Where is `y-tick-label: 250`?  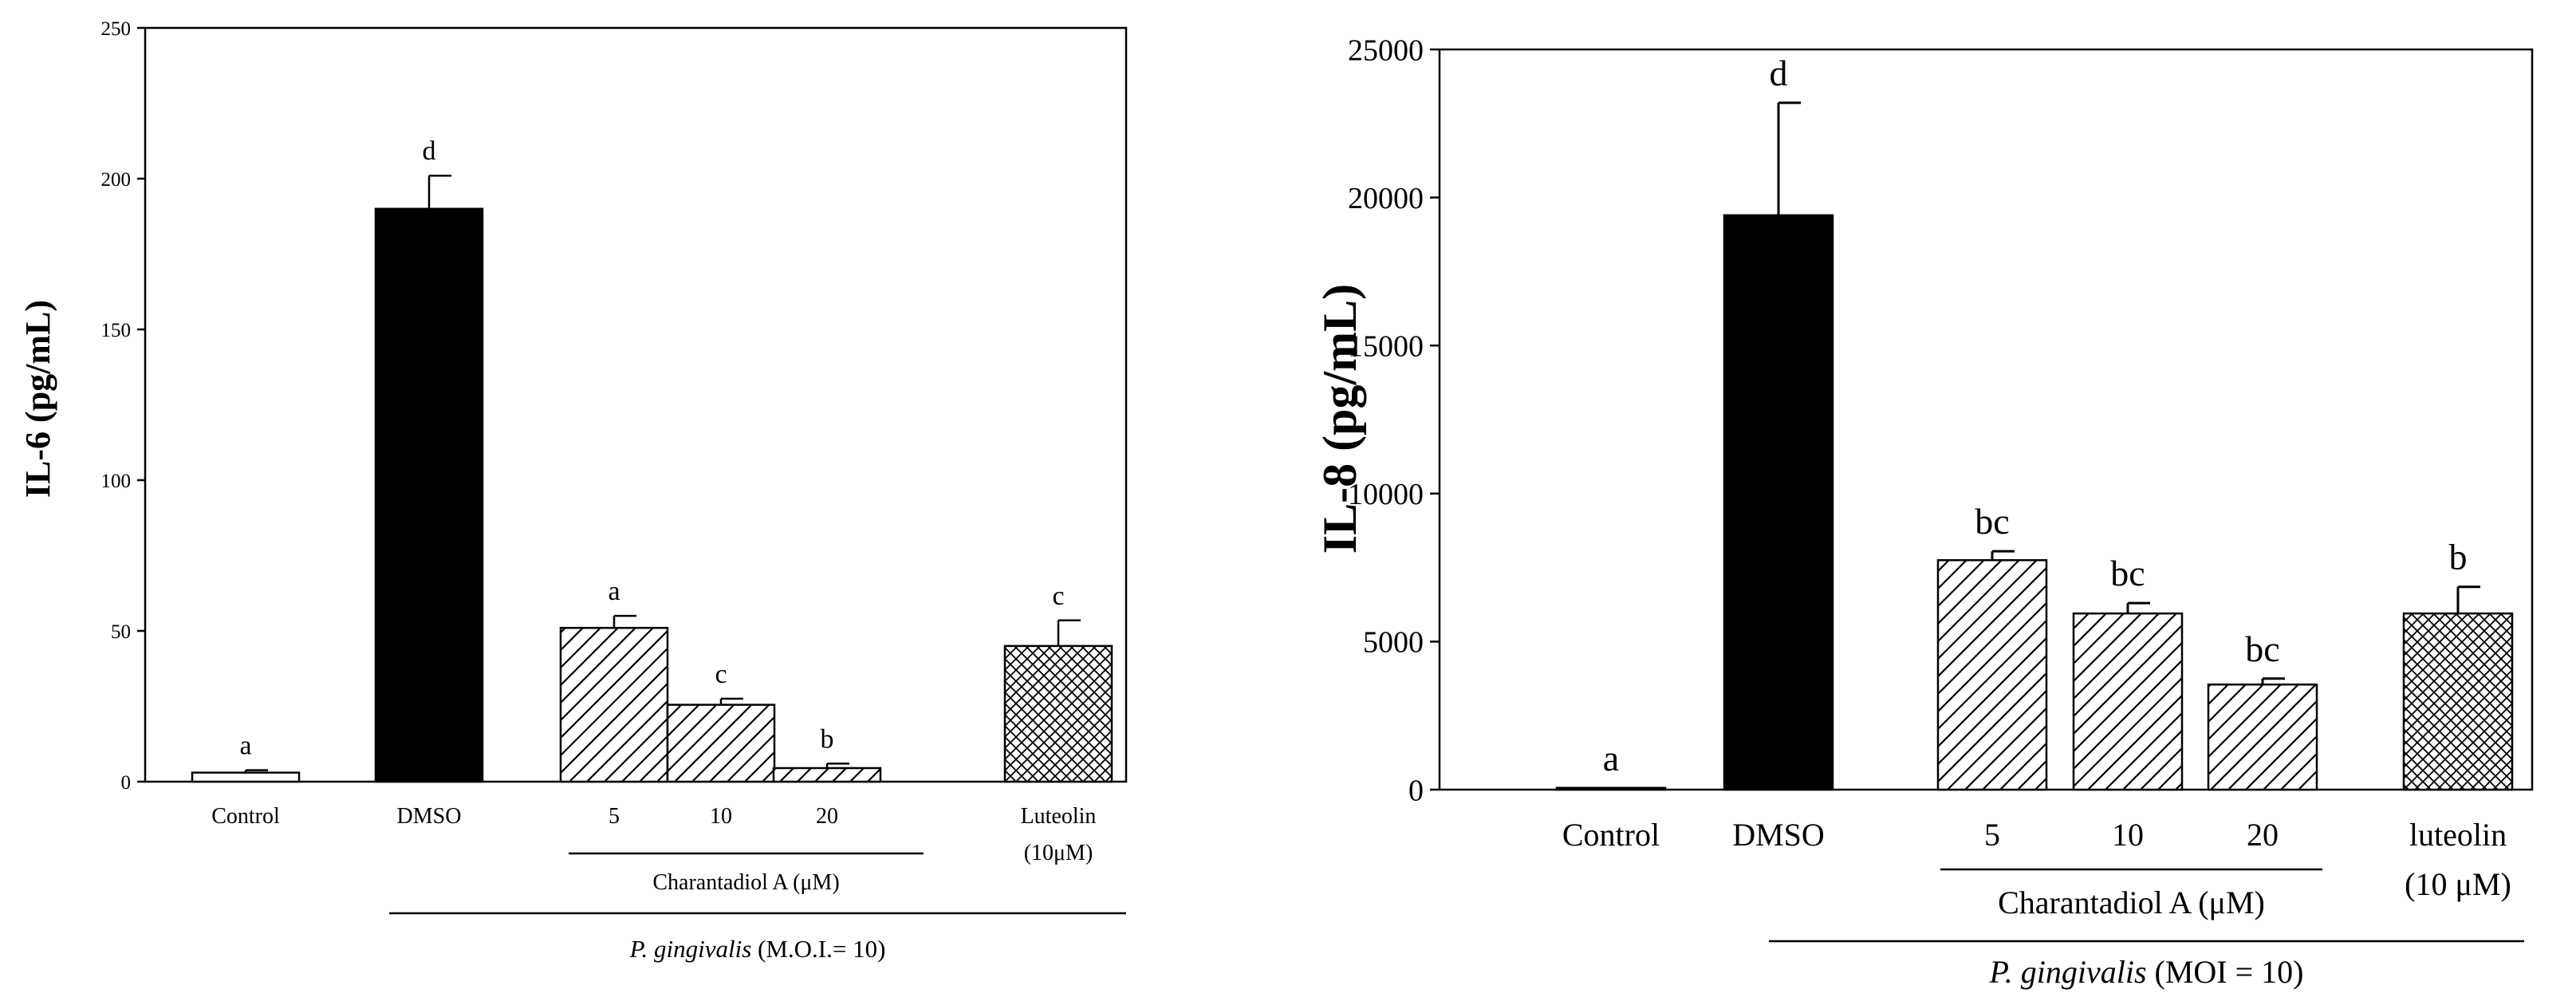 y-tick-label: 250 is located at coordinates (116, 29).